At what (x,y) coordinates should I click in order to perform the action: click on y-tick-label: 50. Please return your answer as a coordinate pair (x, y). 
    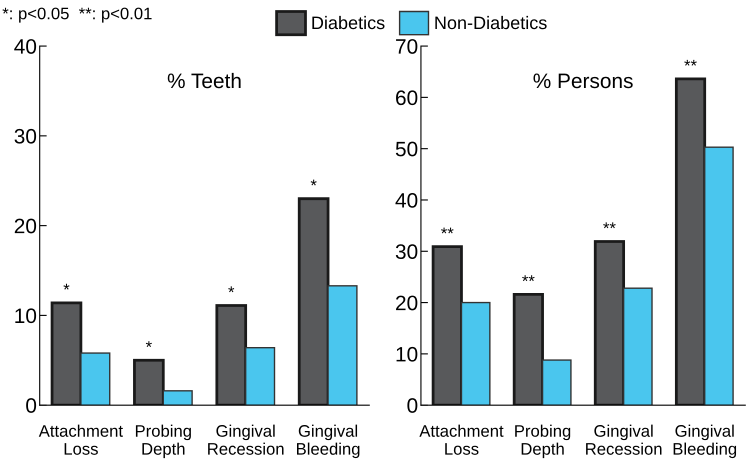
    Looking at the image, I should click on (407, 149).